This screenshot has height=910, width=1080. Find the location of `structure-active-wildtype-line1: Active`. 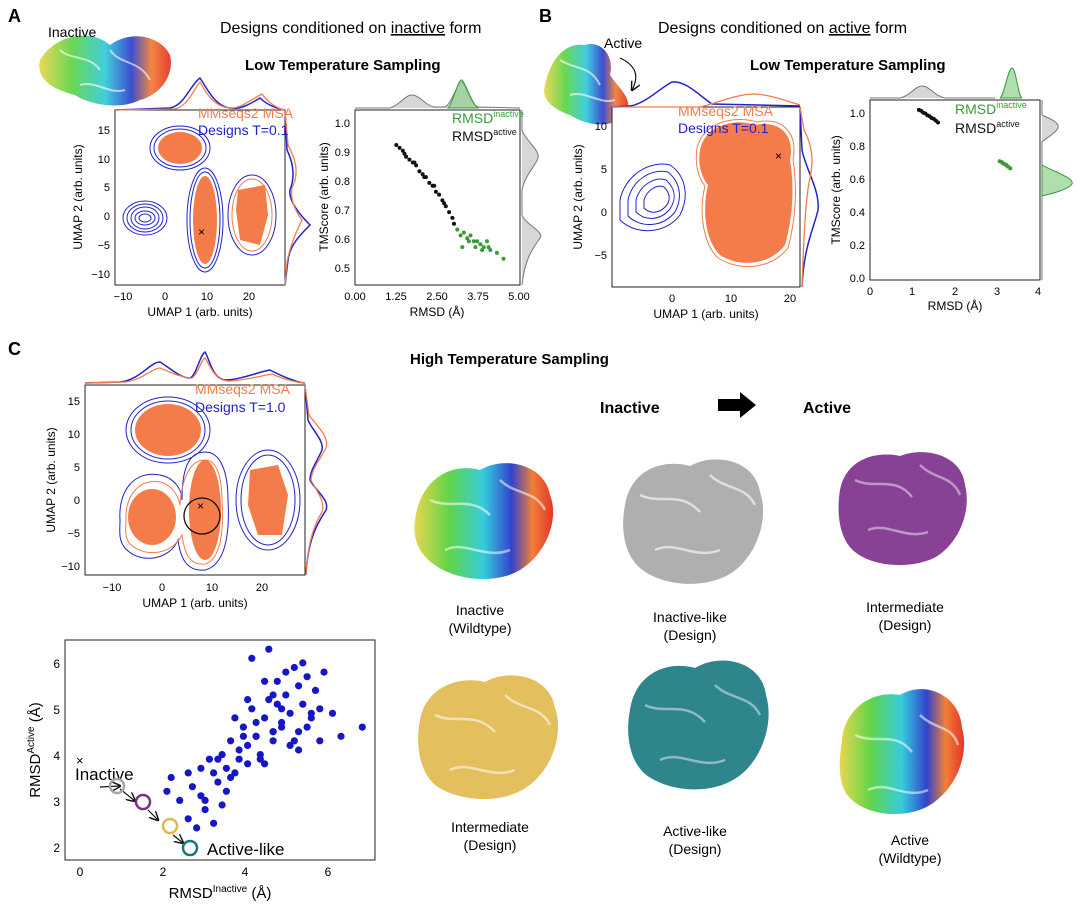

structure-active-wildtype-line1: Active is located at coordinates (910, 840).